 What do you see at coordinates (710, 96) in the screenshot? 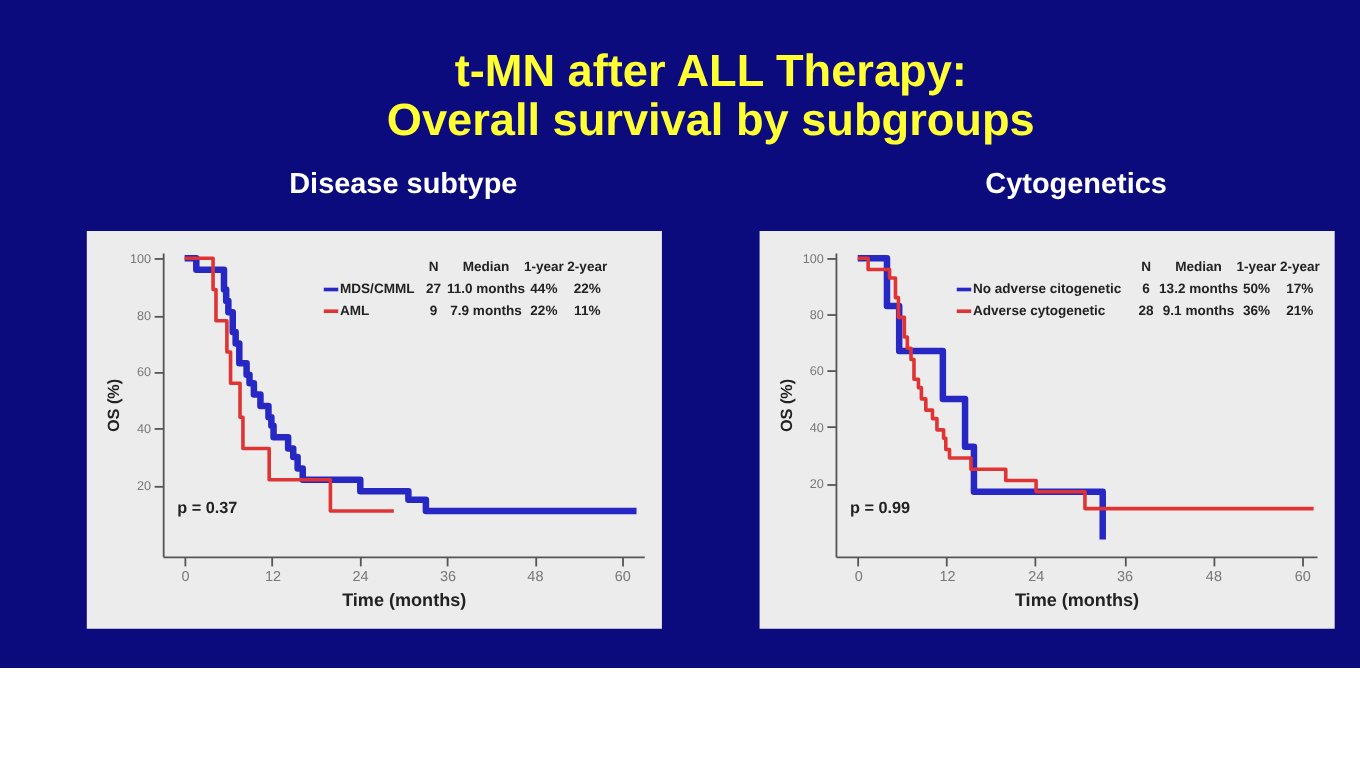
I see `text: t-MN after ALL Therapy: Overall survival by subgroups` at bounding box center [710, 96].